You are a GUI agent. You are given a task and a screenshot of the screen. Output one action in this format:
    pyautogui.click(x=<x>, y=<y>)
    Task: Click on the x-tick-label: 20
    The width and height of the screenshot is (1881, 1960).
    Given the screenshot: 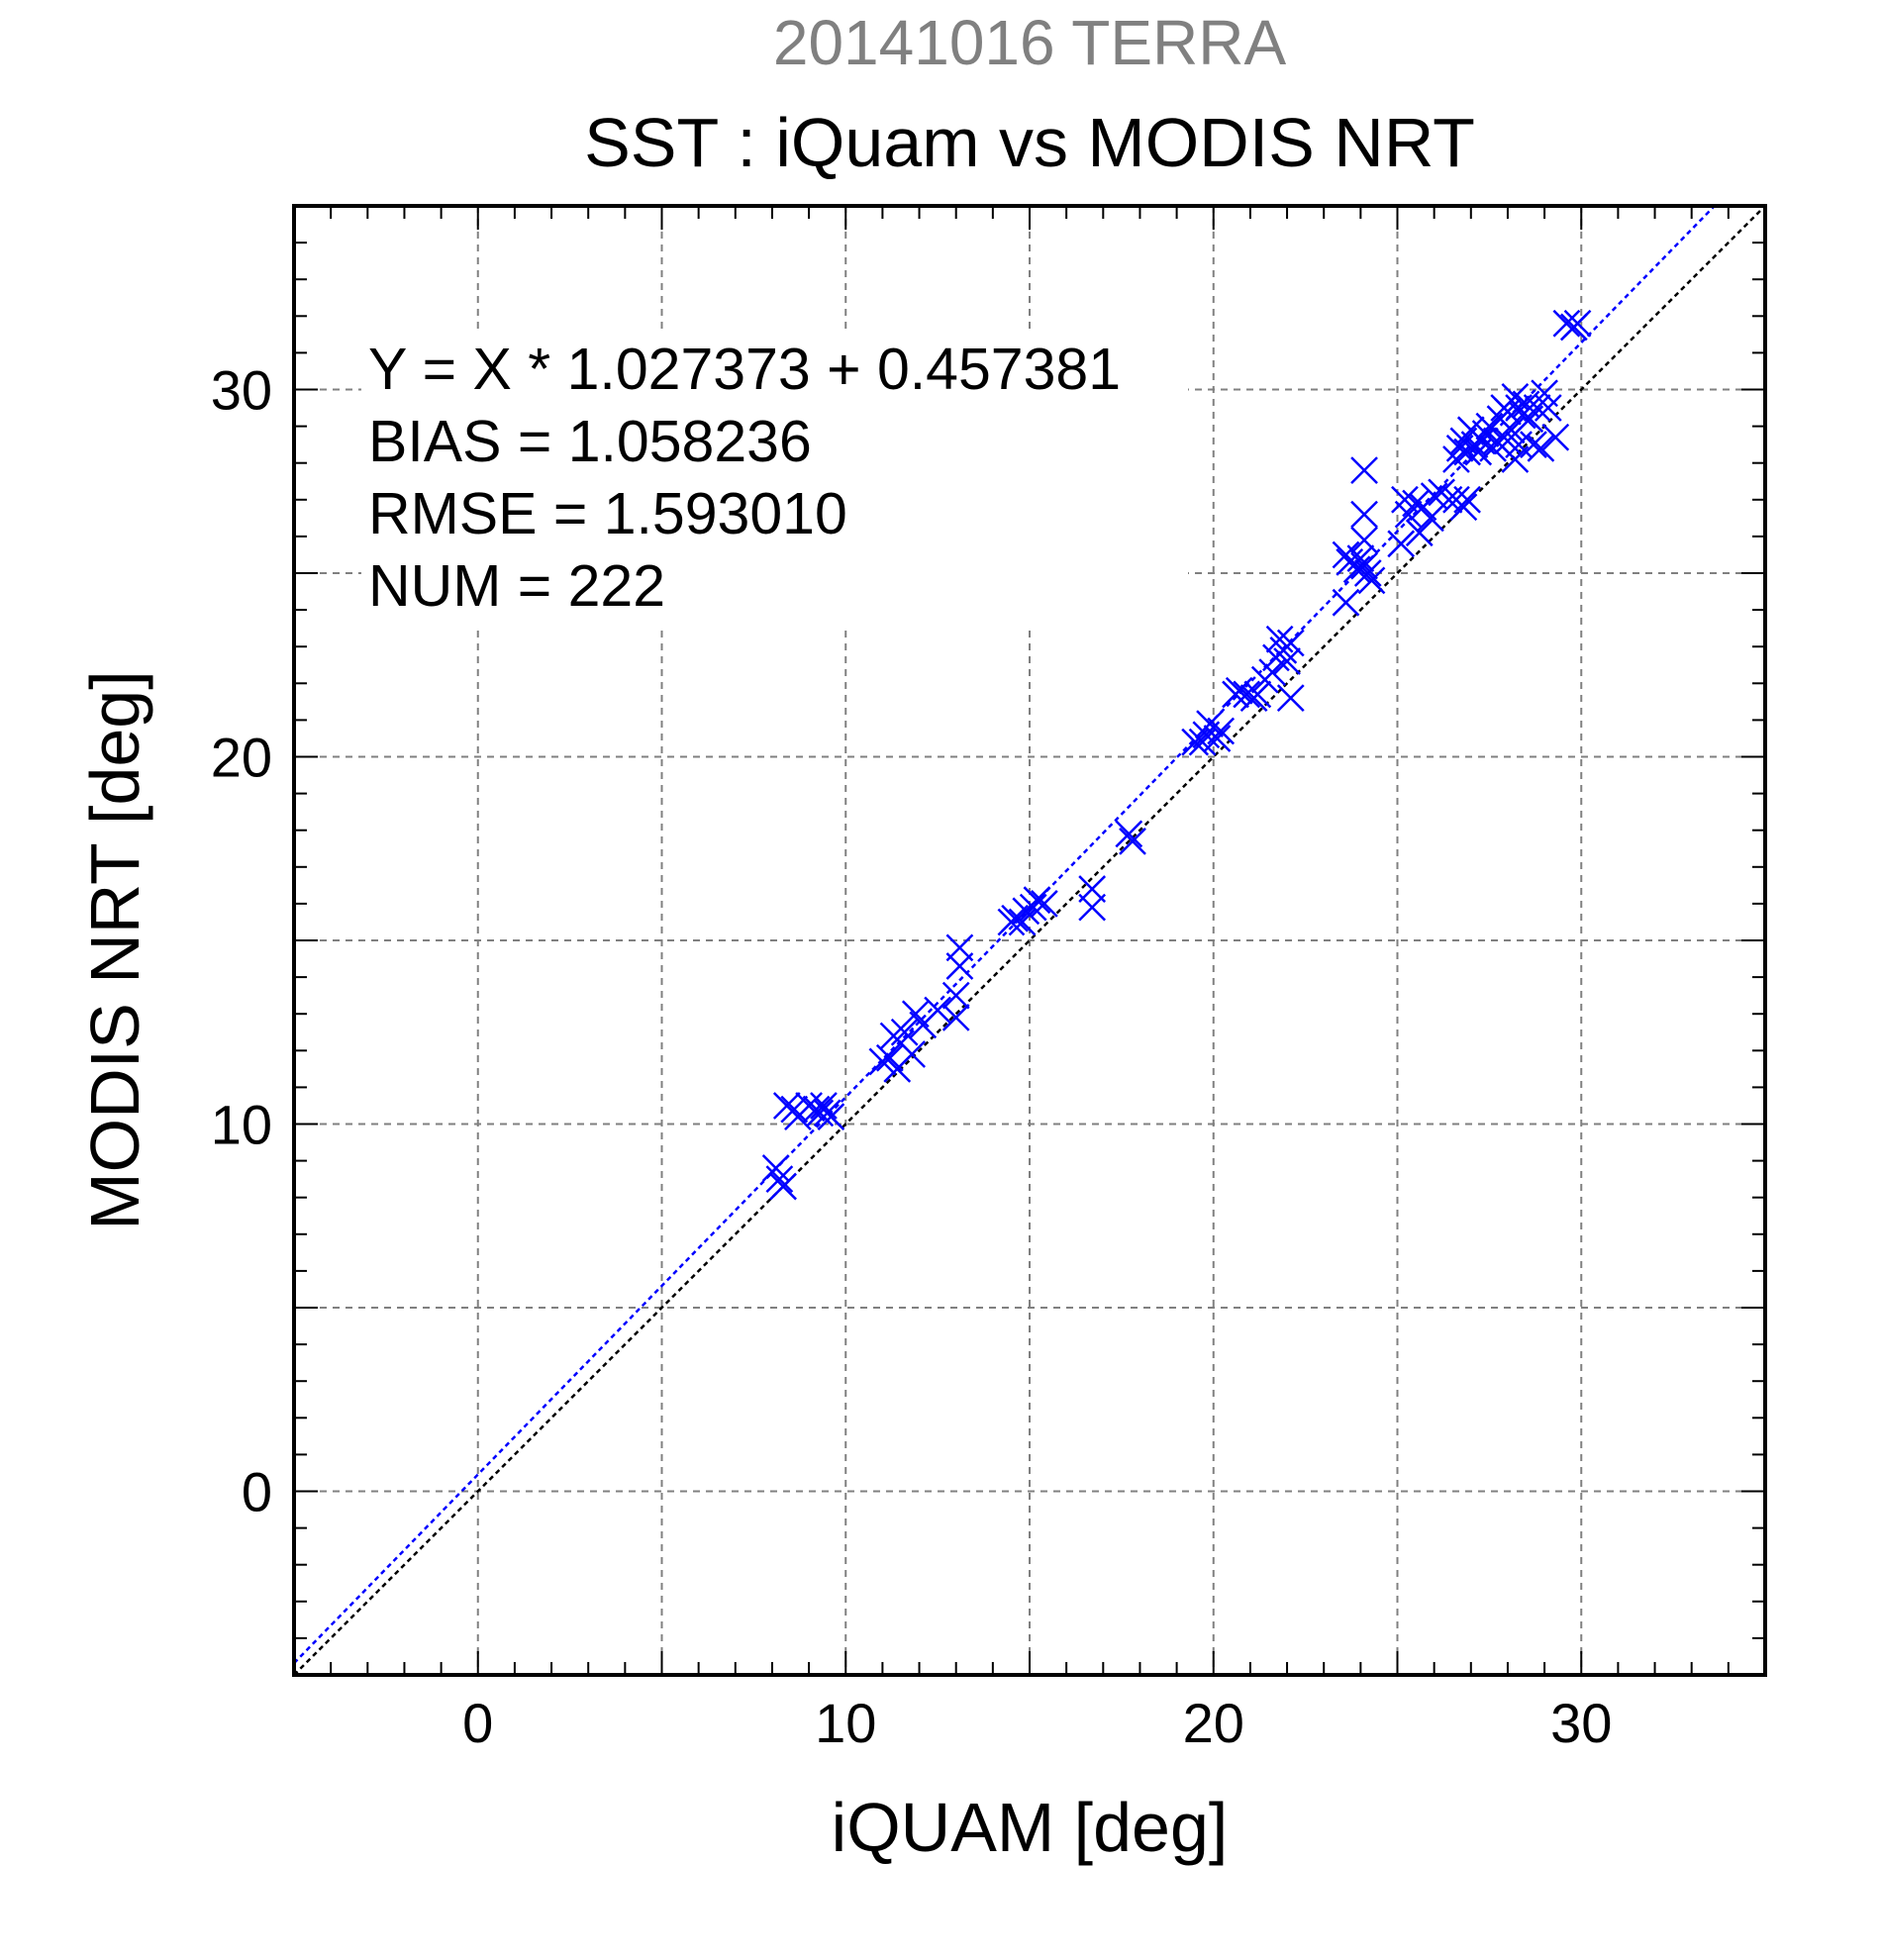 What is the action you would take?
    pyautogui.click(x=1213, y=1723)
    